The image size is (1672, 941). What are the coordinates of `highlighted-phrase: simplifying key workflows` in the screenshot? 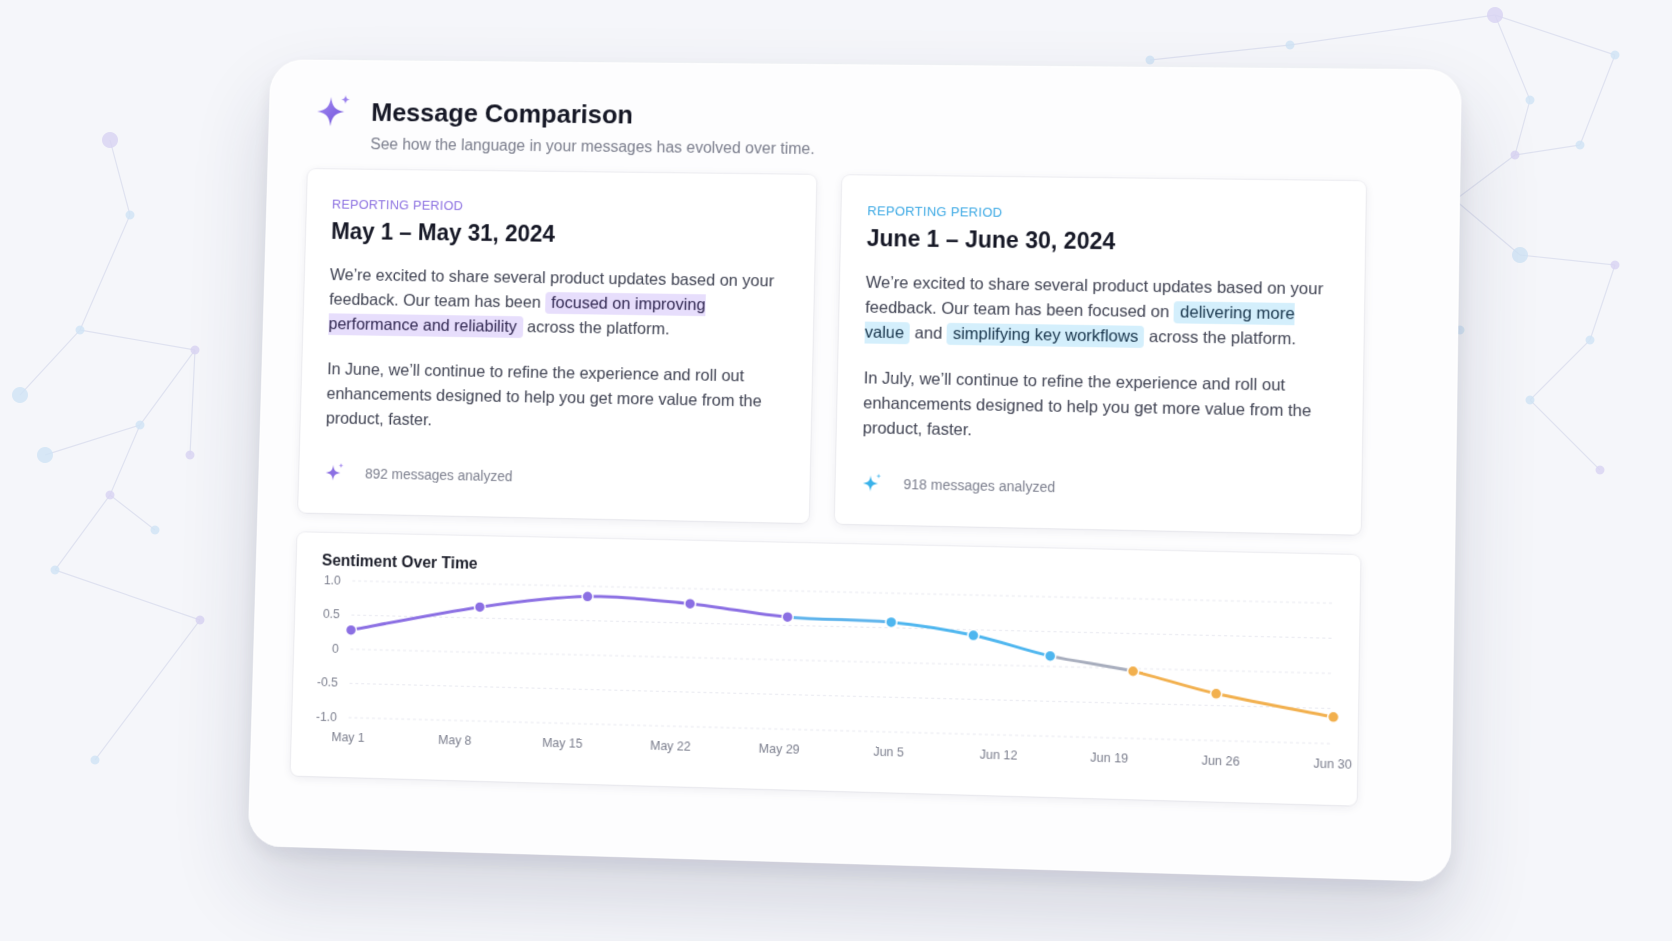 It's located at (1046, 335).